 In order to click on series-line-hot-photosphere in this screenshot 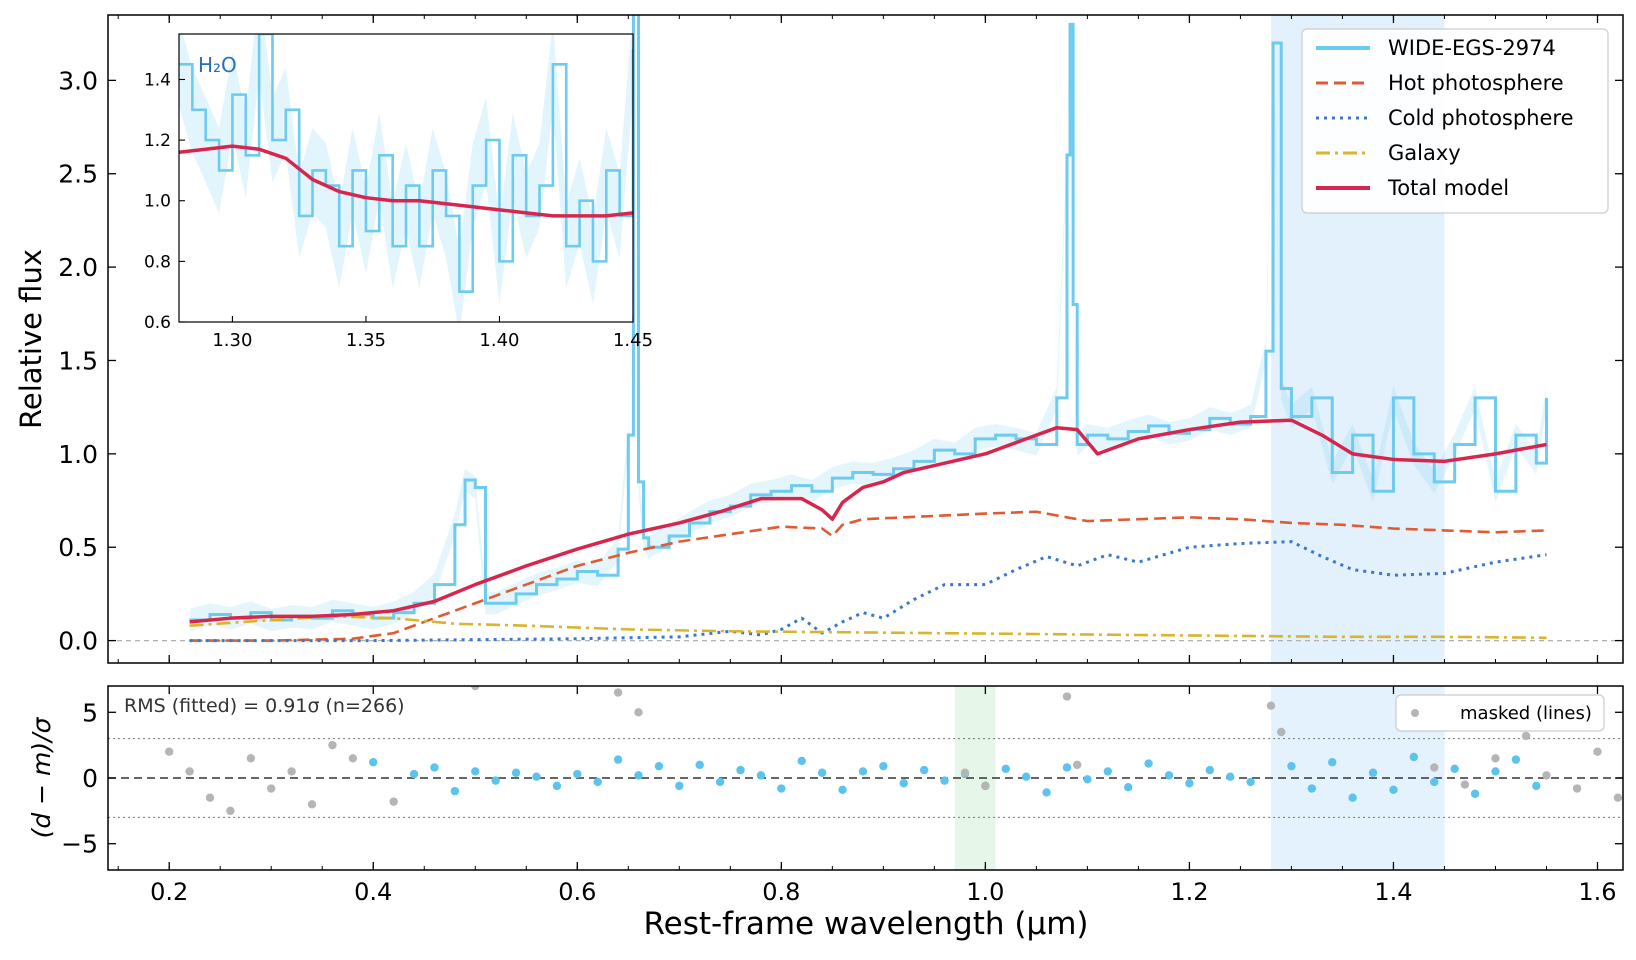, I will do `click(868, 576)`.